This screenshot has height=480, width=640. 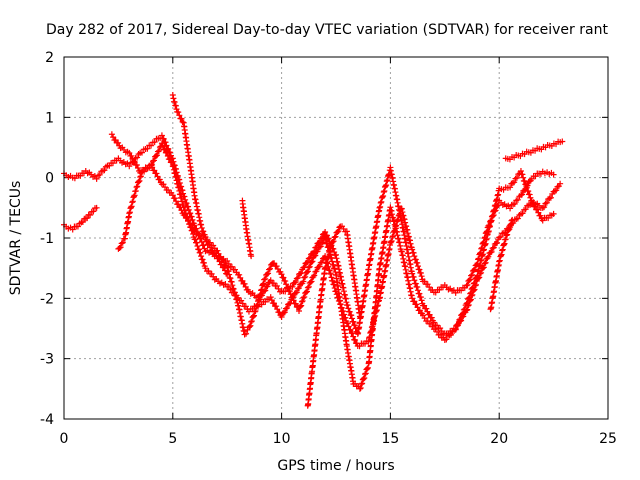 What do you see at coordinates (282, 439) in the screenshot?
I see `x-tick-label: 10` at bounding box center [282, 439].